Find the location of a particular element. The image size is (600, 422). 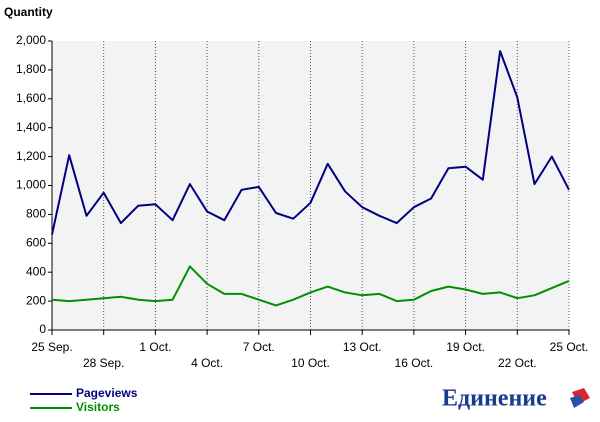

x-tick-label: 22 Oct. is located at coordinates (517, 363).